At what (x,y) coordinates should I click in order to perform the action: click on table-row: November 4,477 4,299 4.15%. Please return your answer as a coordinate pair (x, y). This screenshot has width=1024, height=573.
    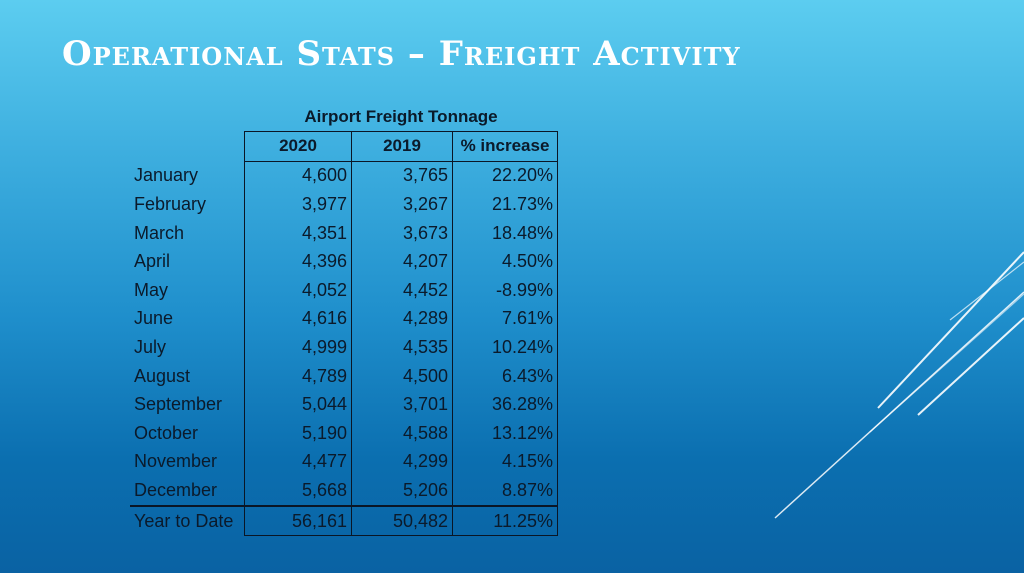
    Looking at the image, I should click on (344, 462).